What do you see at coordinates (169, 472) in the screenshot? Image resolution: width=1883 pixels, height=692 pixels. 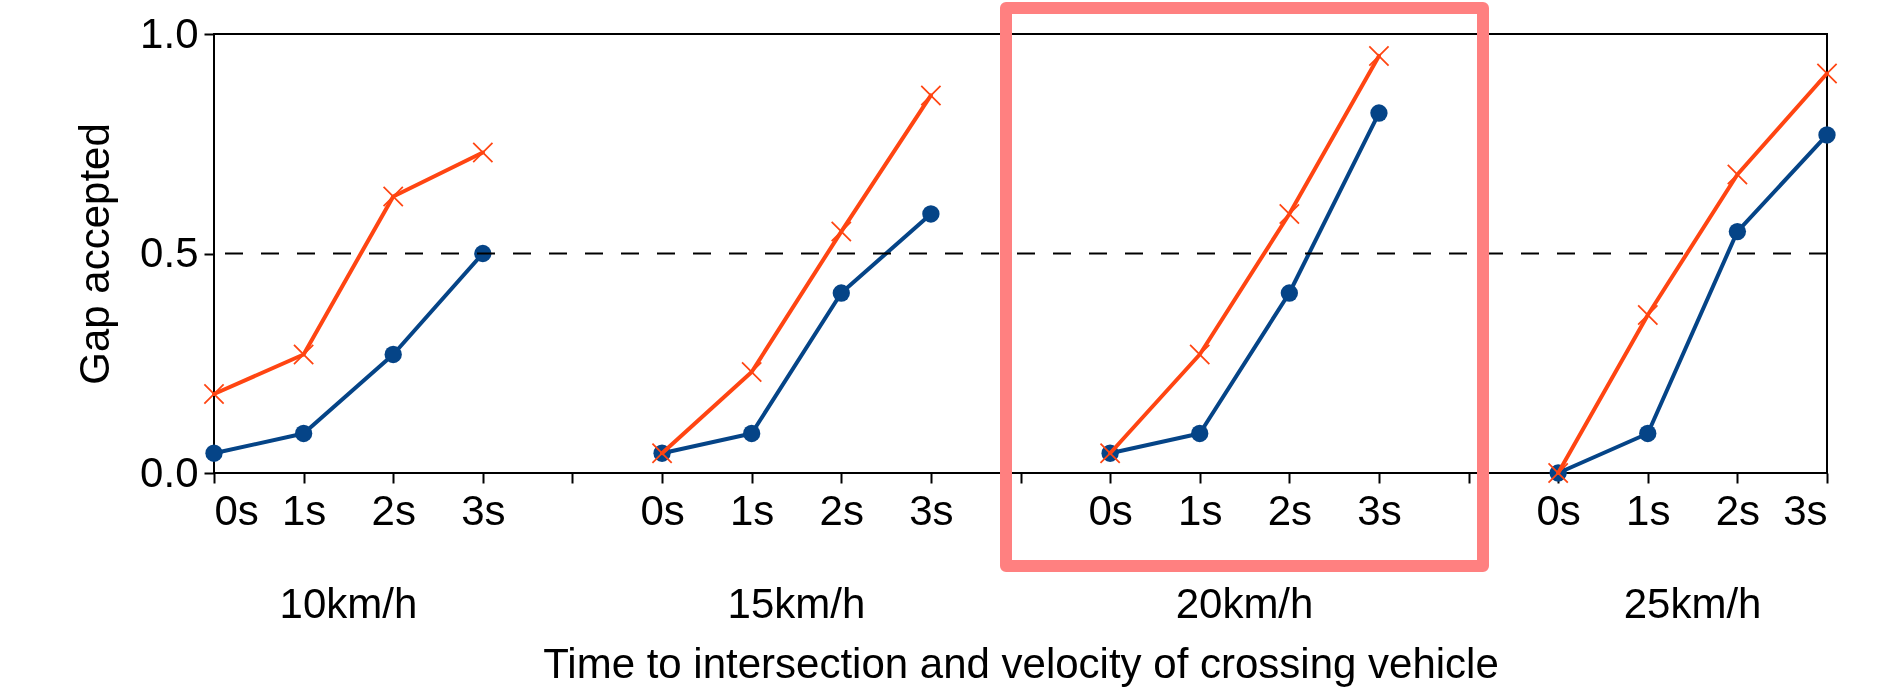 I see `y-tick-label: 0.0` at bounding box center [169, 472].